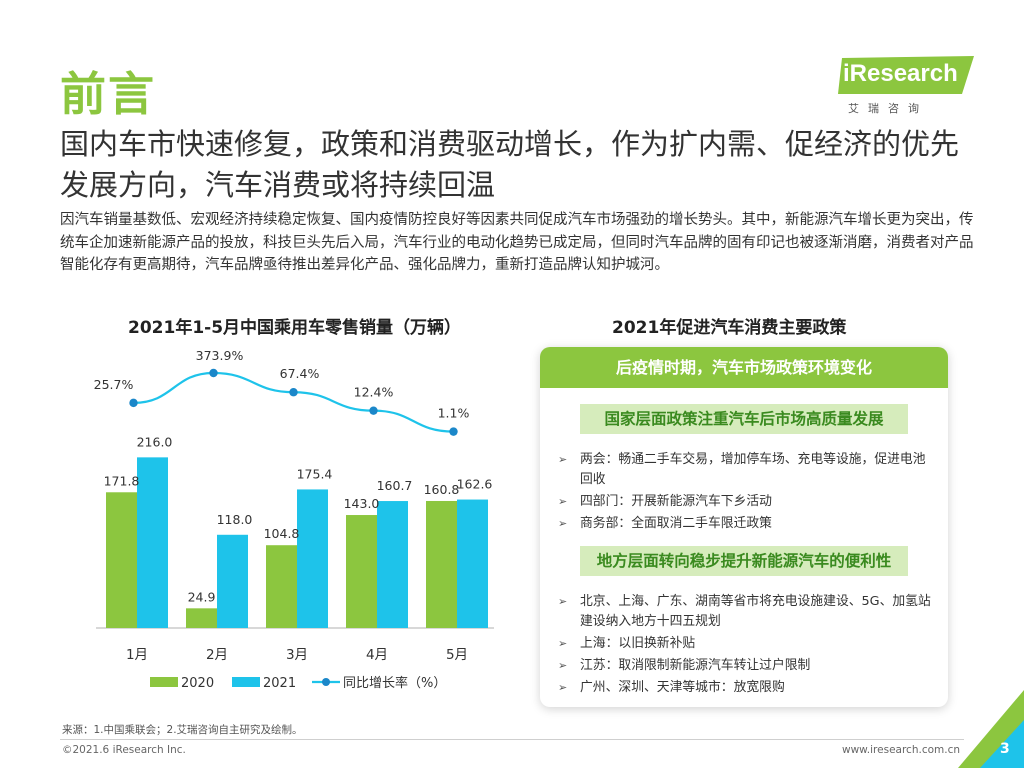 The height and width of the screenshot is (768, 1024). What do you see at coordinates (202, 596) in the screenshot?
I see `bar-label-2020: 24.9` at bounding box center [202, 596].